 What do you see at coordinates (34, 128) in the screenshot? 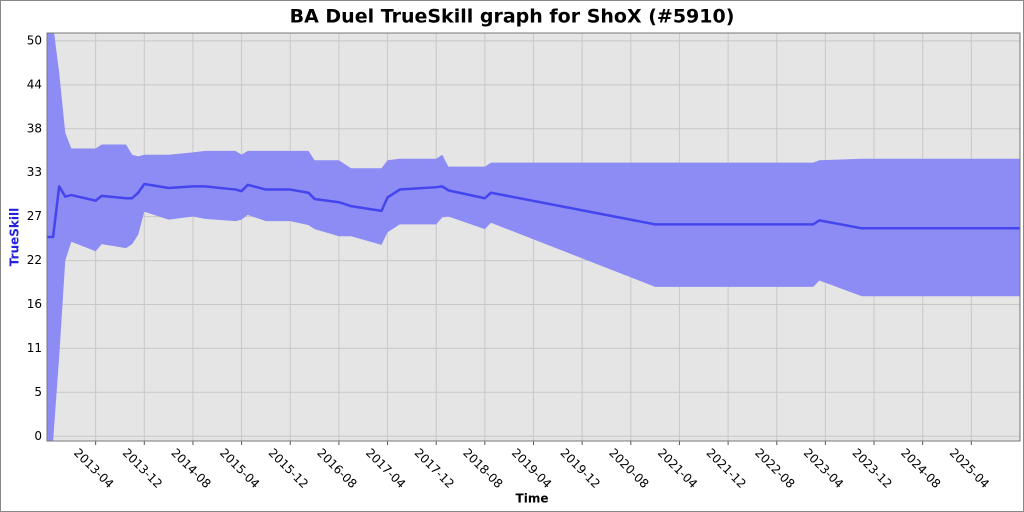
I see `y-tick-label: 38` at bounding box center [34, 128].